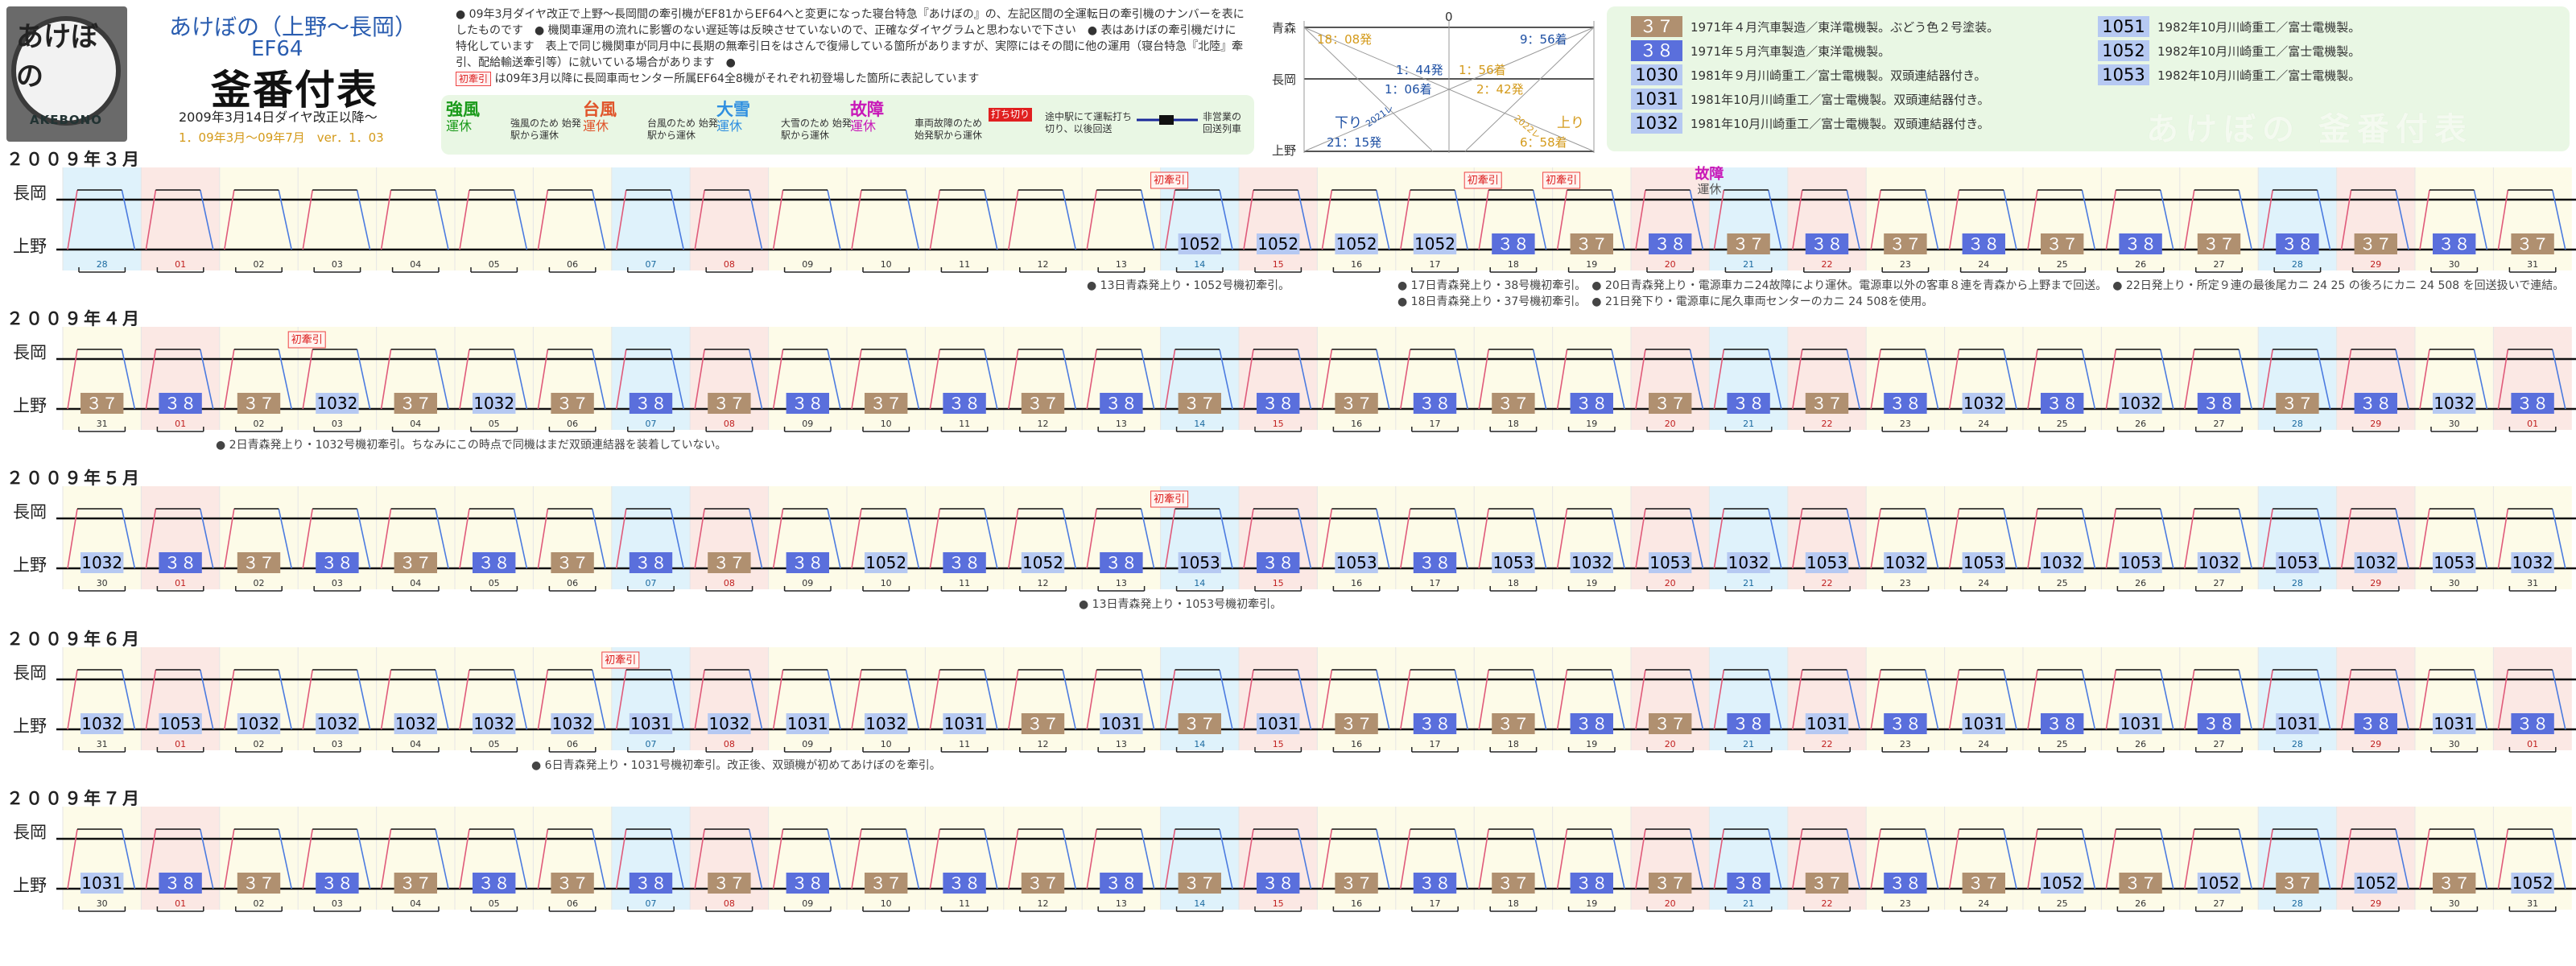 Image resolution: width=2576 pixels, height=966 pixels. Describe the element at coordinates (572, 424) in the screenshot. I see `day-label: 06` at that location.